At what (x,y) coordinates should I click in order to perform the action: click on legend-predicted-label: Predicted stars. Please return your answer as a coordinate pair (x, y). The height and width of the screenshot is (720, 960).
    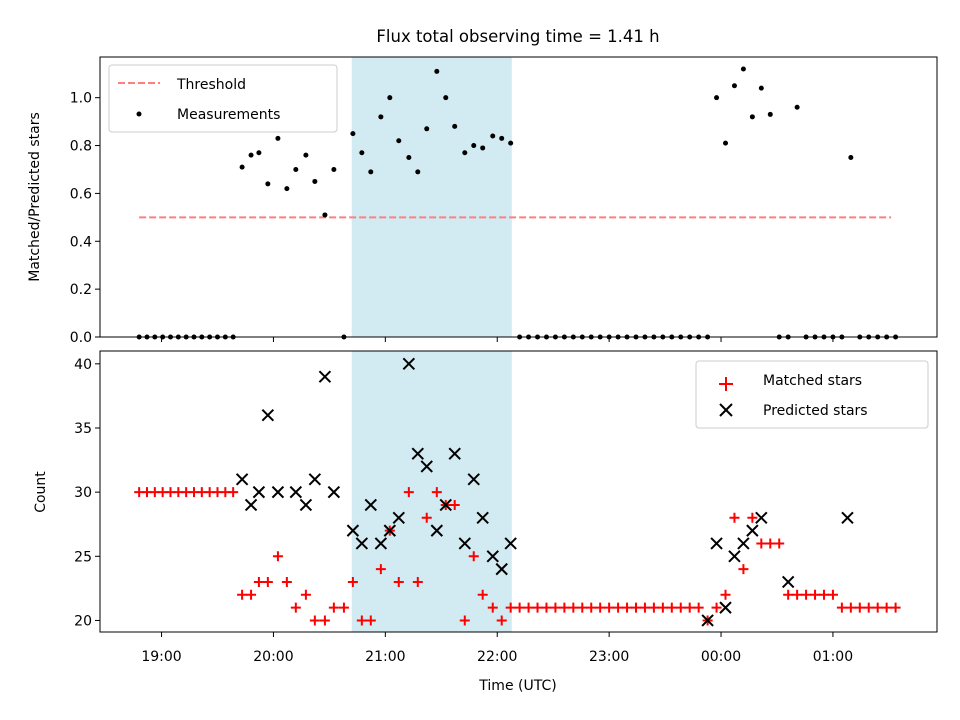
    Looking at the image, I should click on (815, 411).